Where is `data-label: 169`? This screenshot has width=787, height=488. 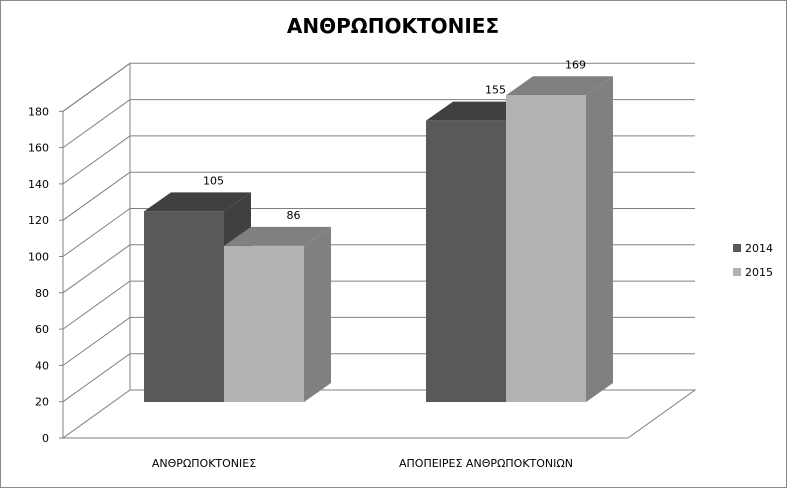 data-label: 169 is located at coordinates (575, 64).